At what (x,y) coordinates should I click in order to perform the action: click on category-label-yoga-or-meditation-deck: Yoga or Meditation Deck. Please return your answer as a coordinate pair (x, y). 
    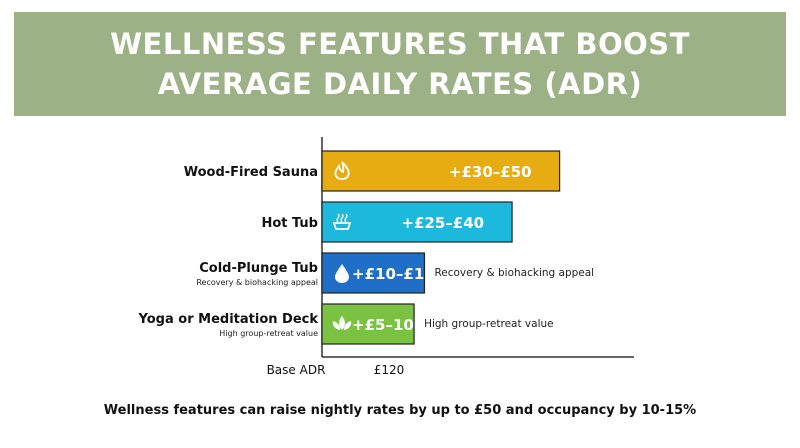
    Looking at the image, I should click on (228, 319).